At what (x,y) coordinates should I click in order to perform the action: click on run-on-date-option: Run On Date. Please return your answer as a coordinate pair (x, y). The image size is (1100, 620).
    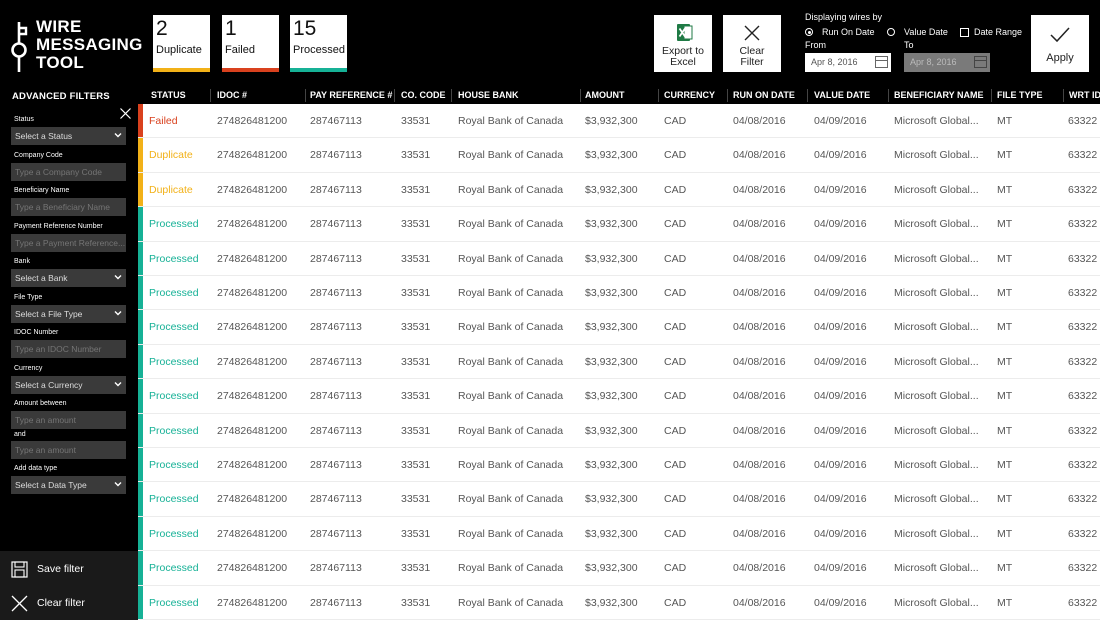
    Looking at the image, I should click on (840, 32).